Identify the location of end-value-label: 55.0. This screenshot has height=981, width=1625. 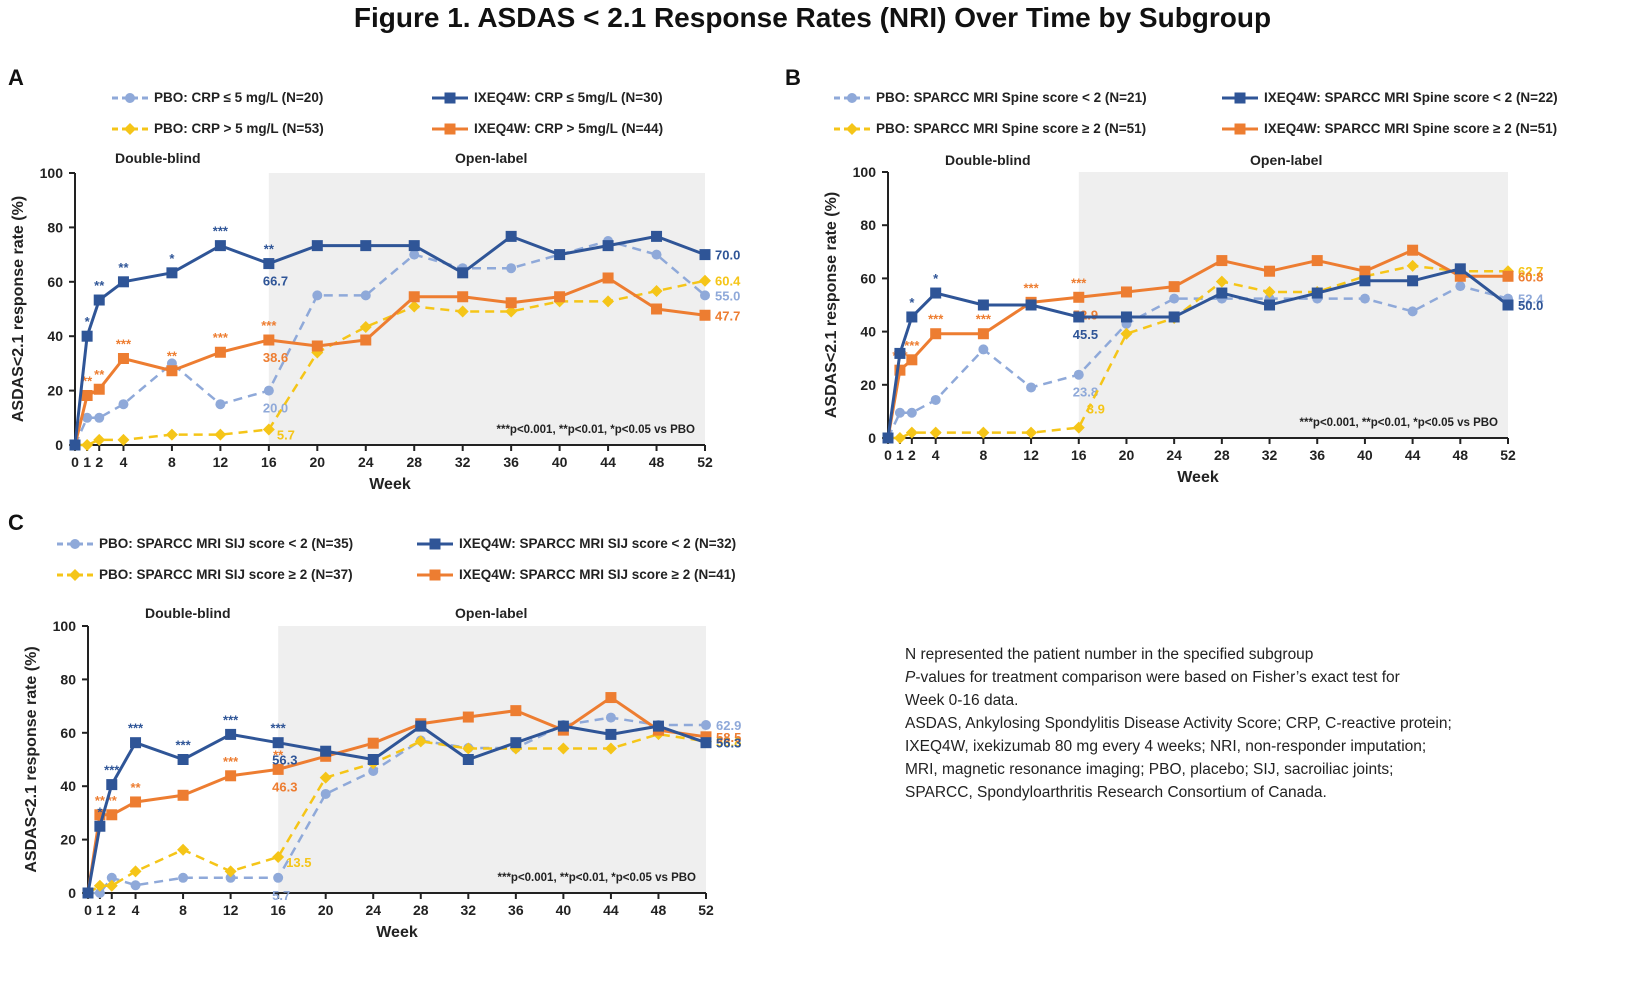
(727, 295).